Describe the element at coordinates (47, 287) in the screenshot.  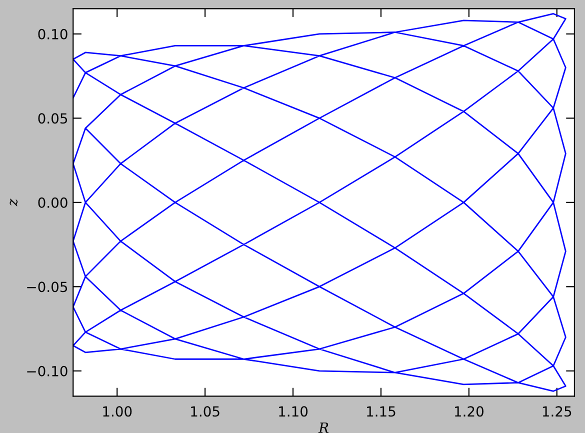
I see `y-tick-label: −0.05` at that location.